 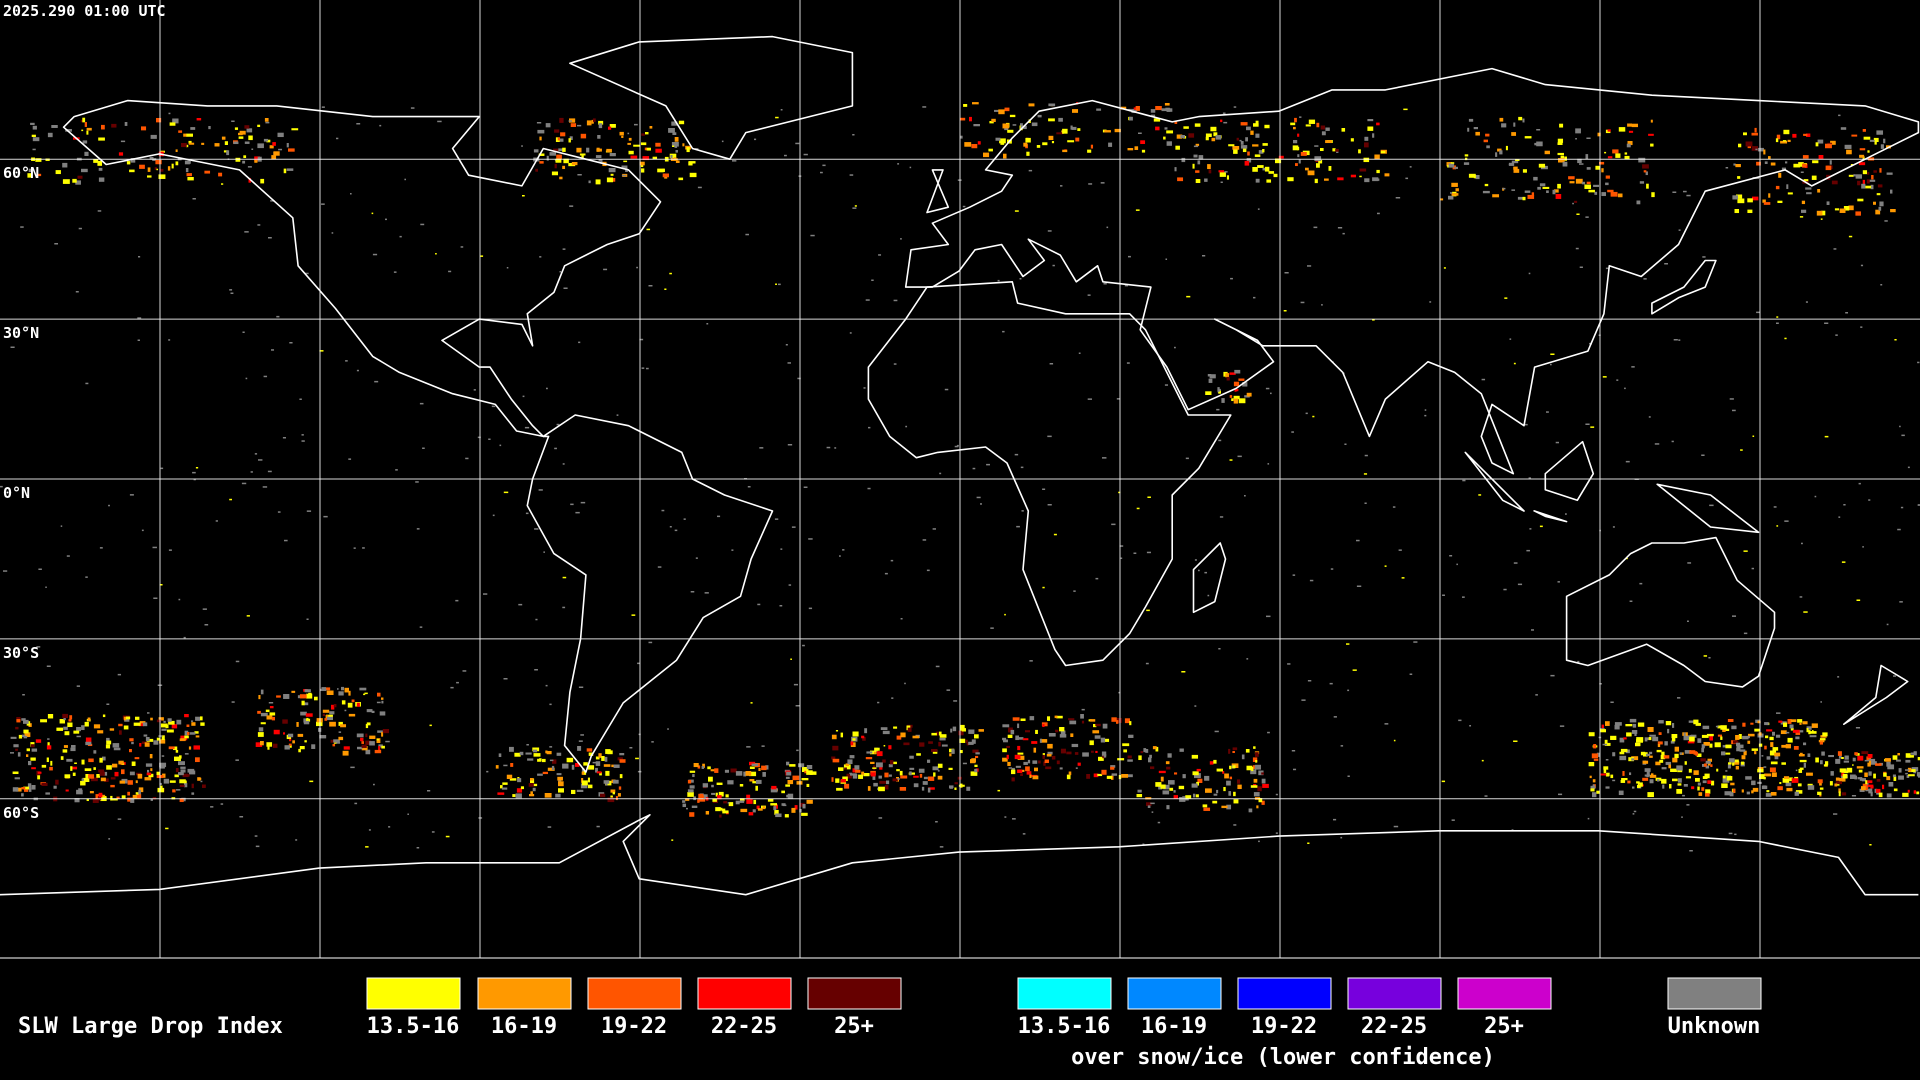 What do you see at coordinates (362, 268) in the screenshot?
I see `coastline` at bounding box center [362, 268].